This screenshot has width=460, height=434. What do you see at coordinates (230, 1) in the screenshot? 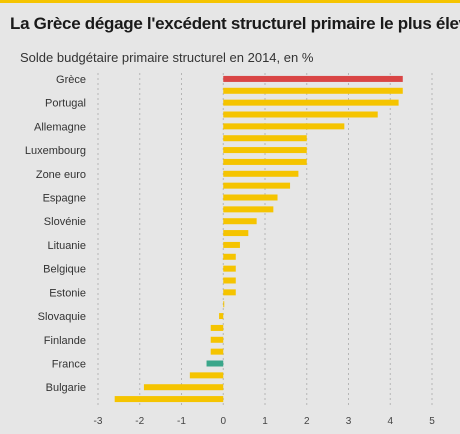
I see `top-accent-bar` at bounding box center [230, 1].